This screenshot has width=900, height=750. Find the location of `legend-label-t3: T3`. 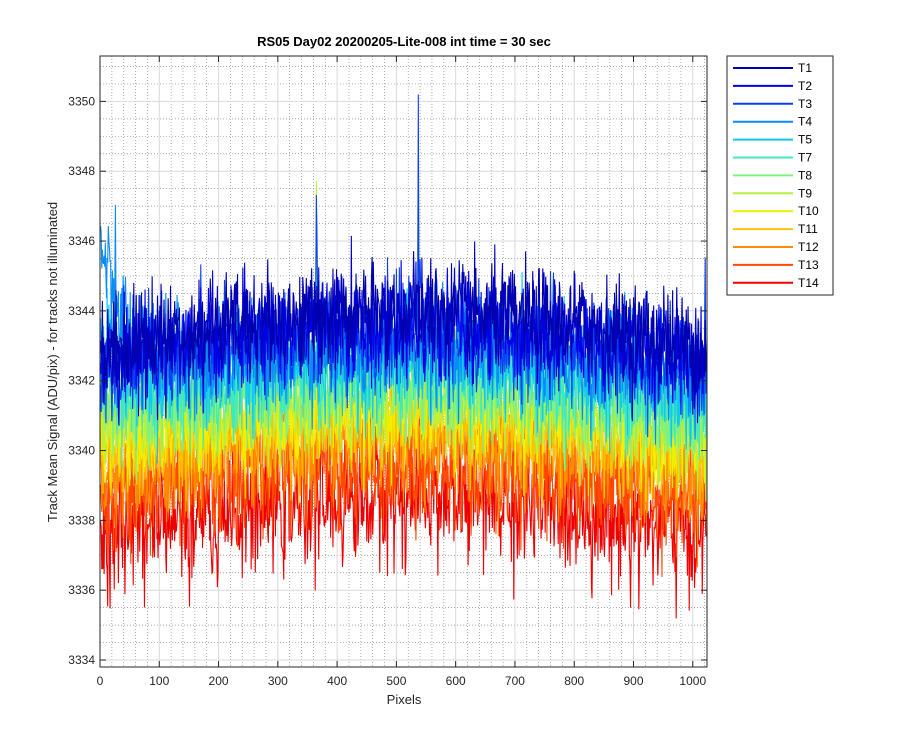

legend-label-t3: T3 is located at coordinates (805, 104).